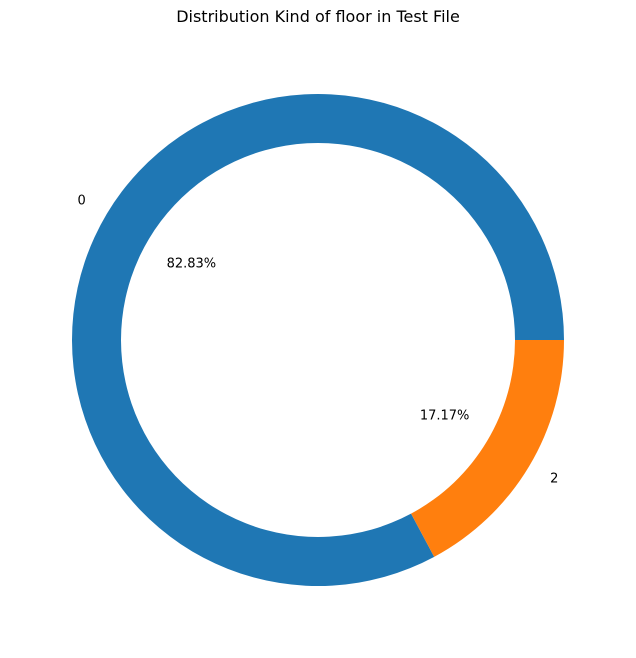 This screenshot has width=636, height=658. Describe the element at coordinates (82, 201) in the screenshot. I see `slice-label-0: 0` at that location.